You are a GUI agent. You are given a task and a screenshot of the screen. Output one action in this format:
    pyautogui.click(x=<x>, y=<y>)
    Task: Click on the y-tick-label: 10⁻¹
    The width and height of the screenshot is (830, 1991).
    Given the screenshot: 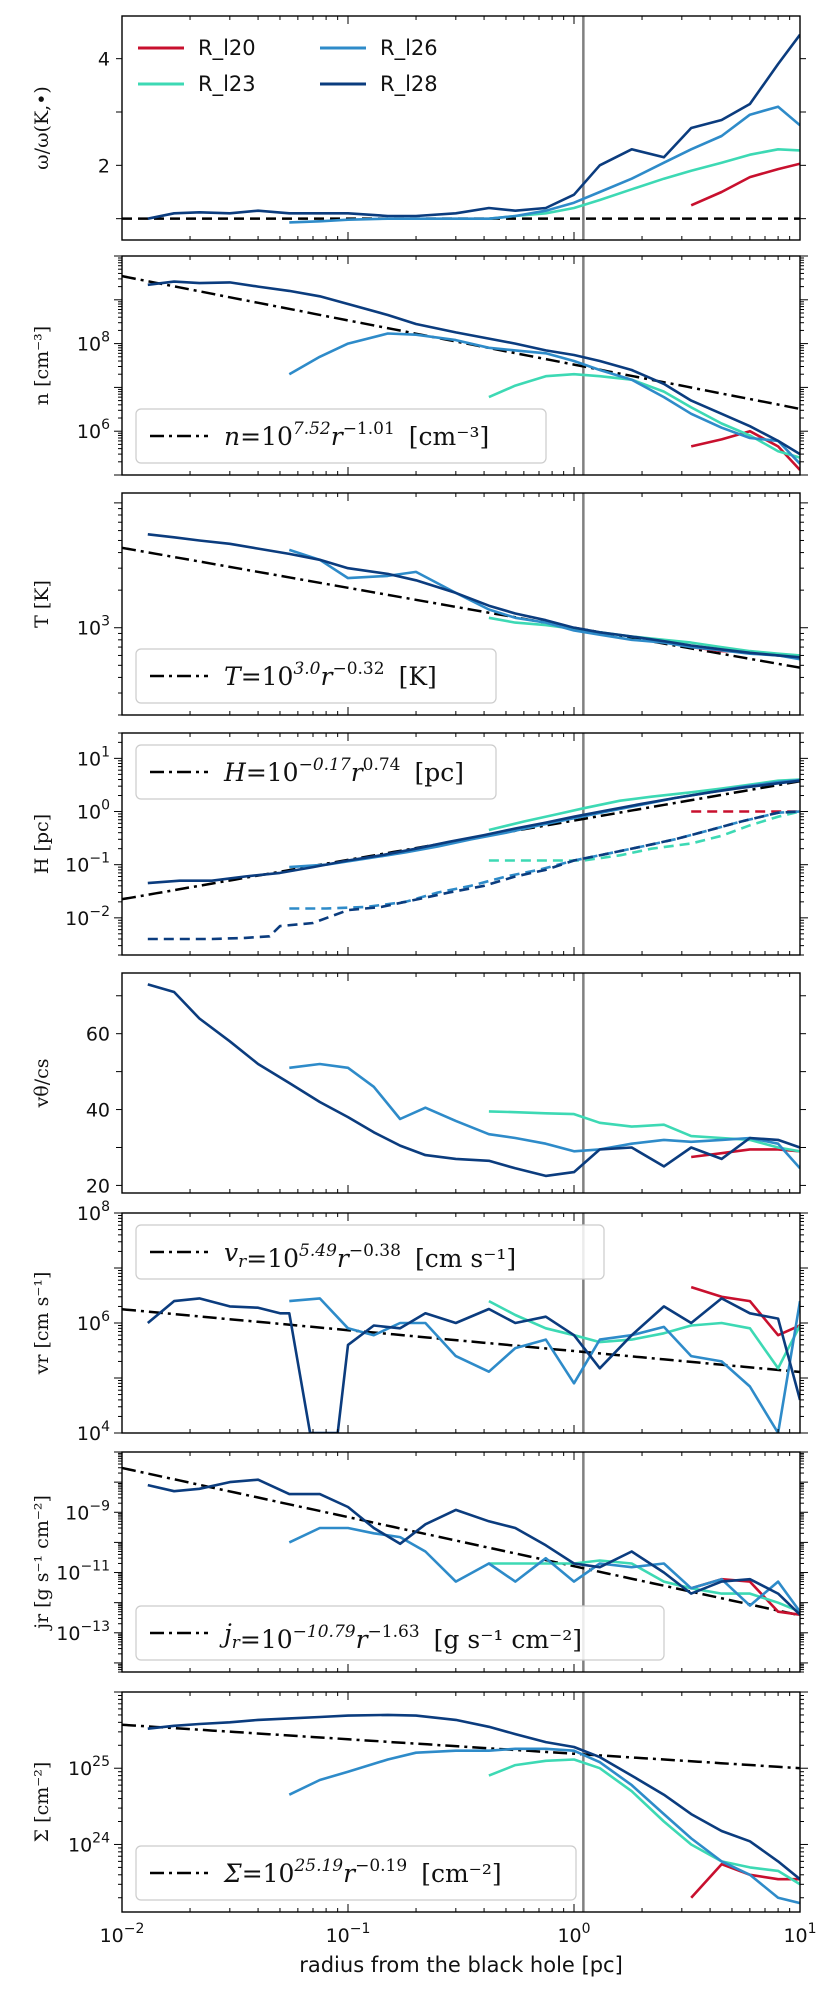 What is the action you would take?
    pyautogui.click(x=87, y=864)
    